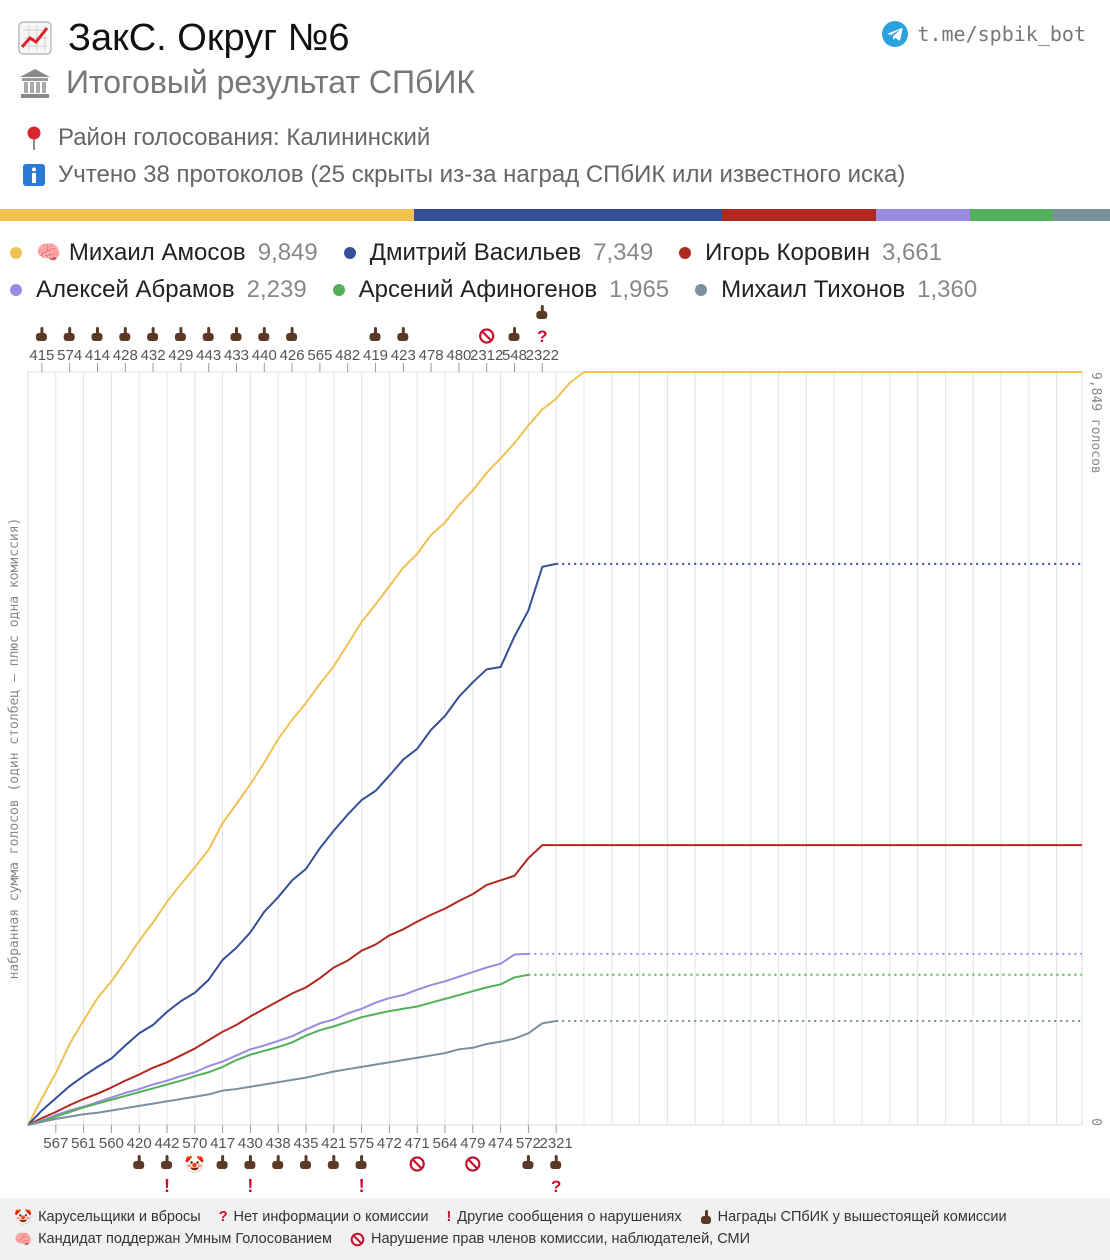 The width and height of the screenshot is (1110, 1260). Describe the element at coordinates (500, 1143) in the screenshot. I see `bottom-tick-label: 474` at that location.